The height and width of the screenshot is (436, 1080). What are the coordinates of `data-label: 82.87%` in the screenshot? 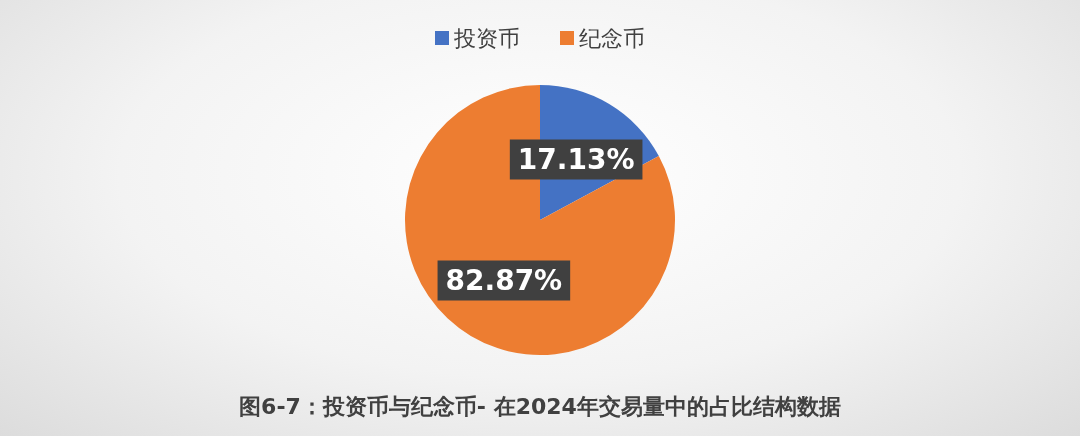 It's located at (504, 281).